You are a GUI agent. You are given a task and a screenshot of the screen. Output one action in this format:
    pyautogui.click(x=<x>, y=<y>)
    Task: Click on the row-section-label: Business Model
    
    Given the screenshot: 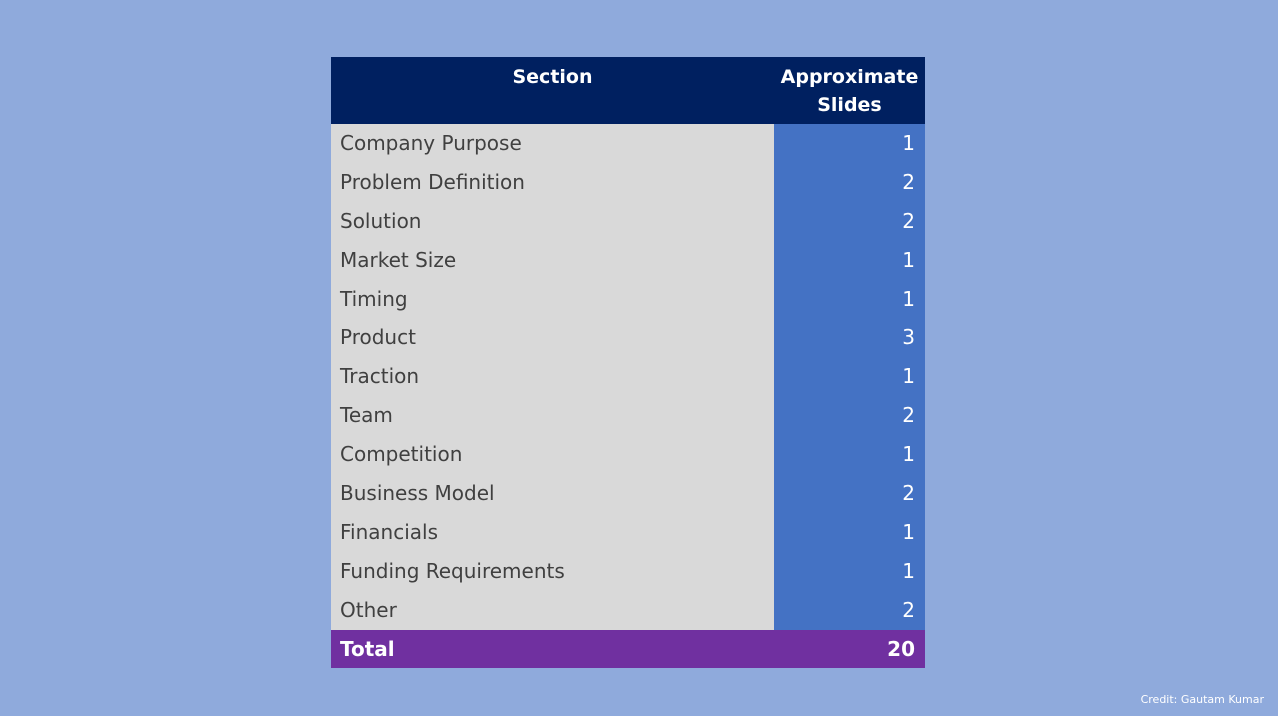 What is the action you would take?
    pyautogui.click(x=552, y=493)
    